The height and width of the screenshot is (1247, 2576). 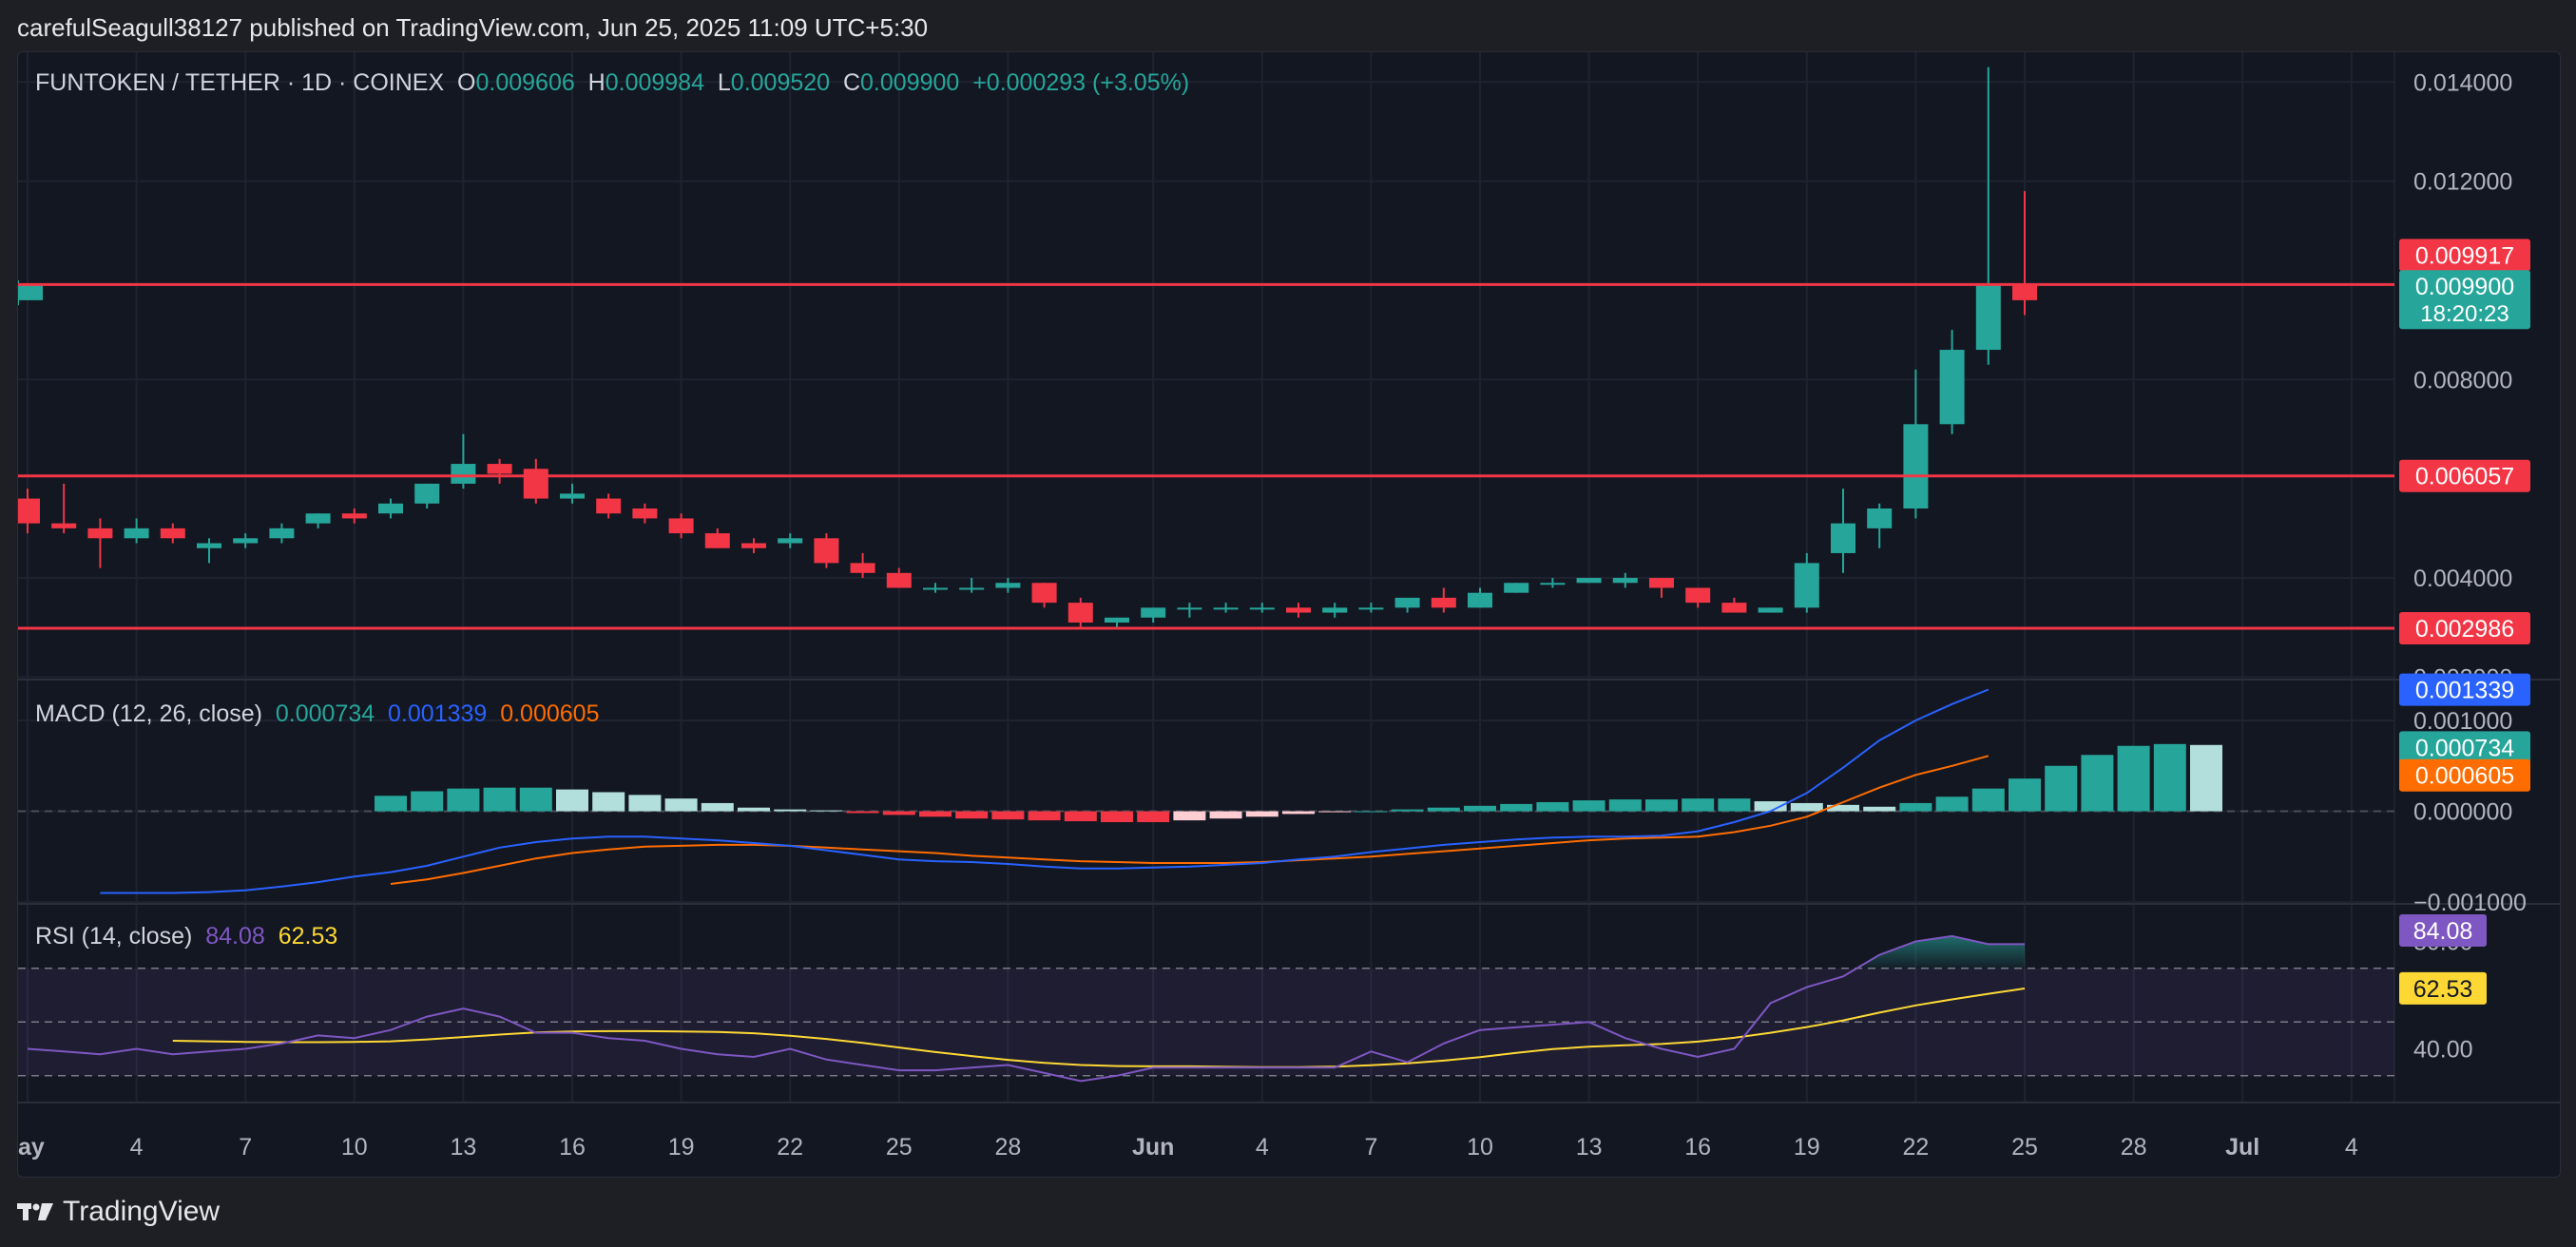 What do you see at coordinates (2462, 380) in the screenshot?
I see `price-tick-label: 0.008000` at bounding box center [2462, 380].